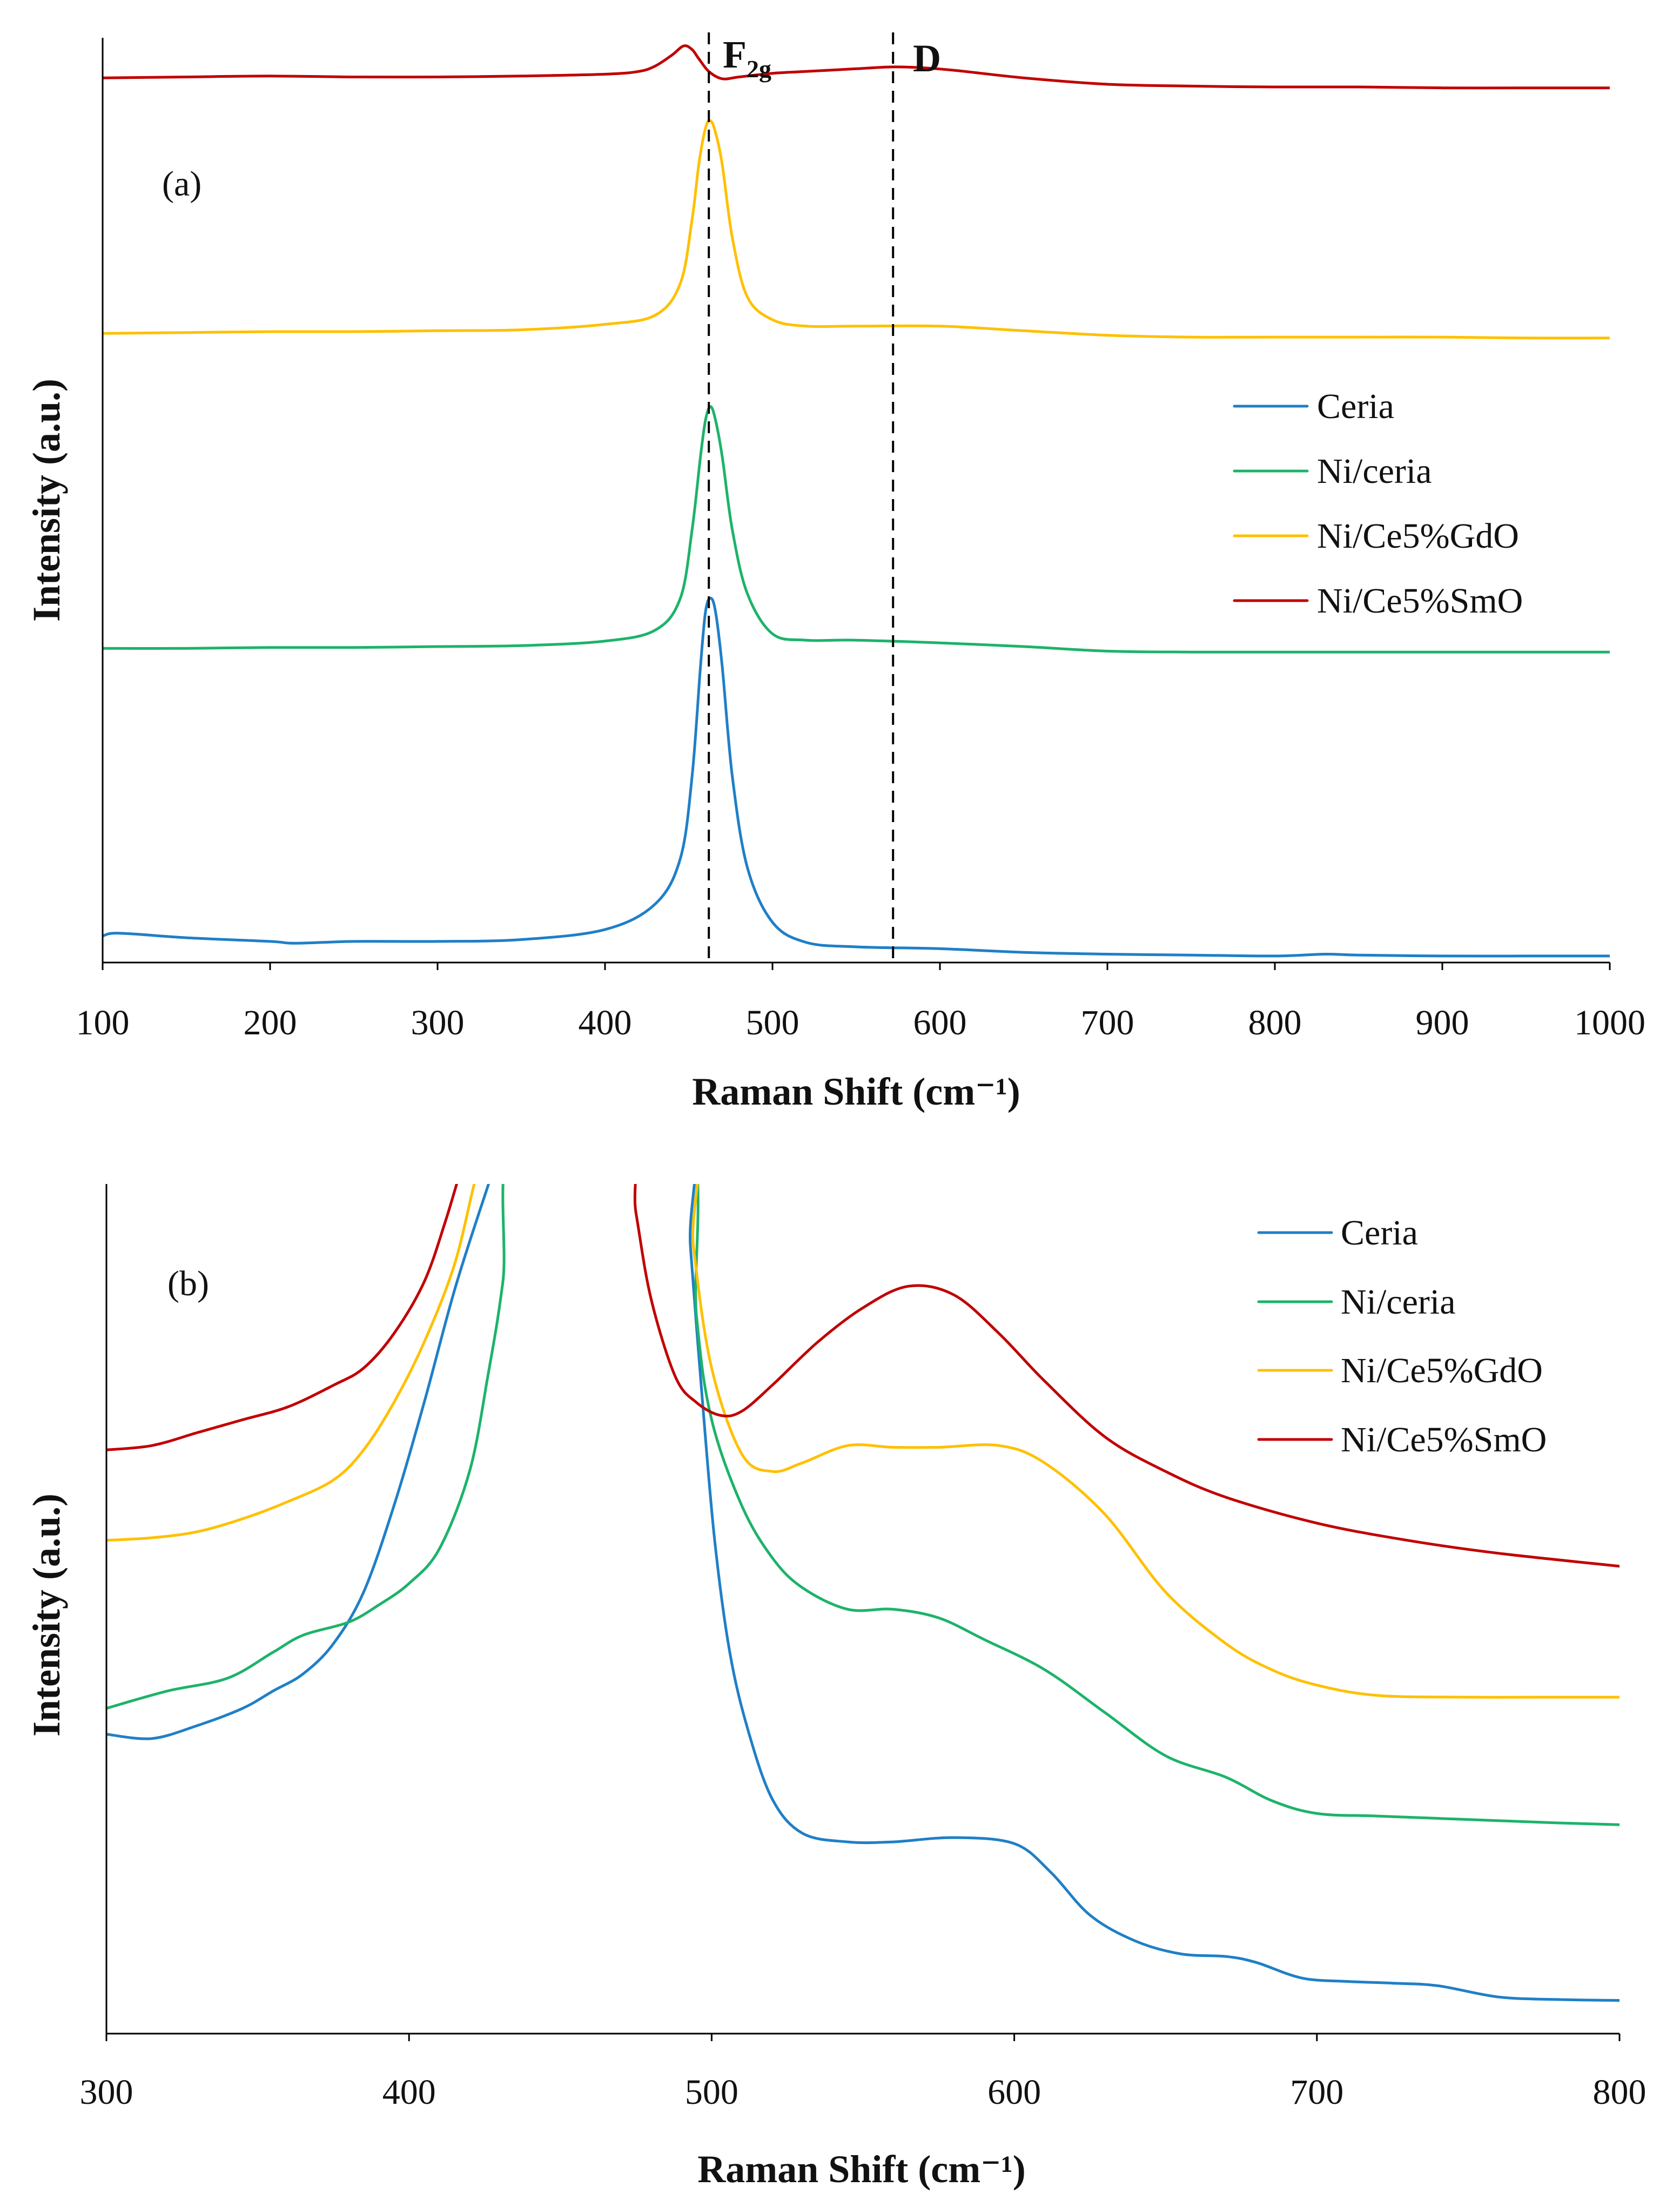 Image resolution: width=1680 pixels, height=2207 pixels. I want to click on d-band-label: D, so click(927, 58).